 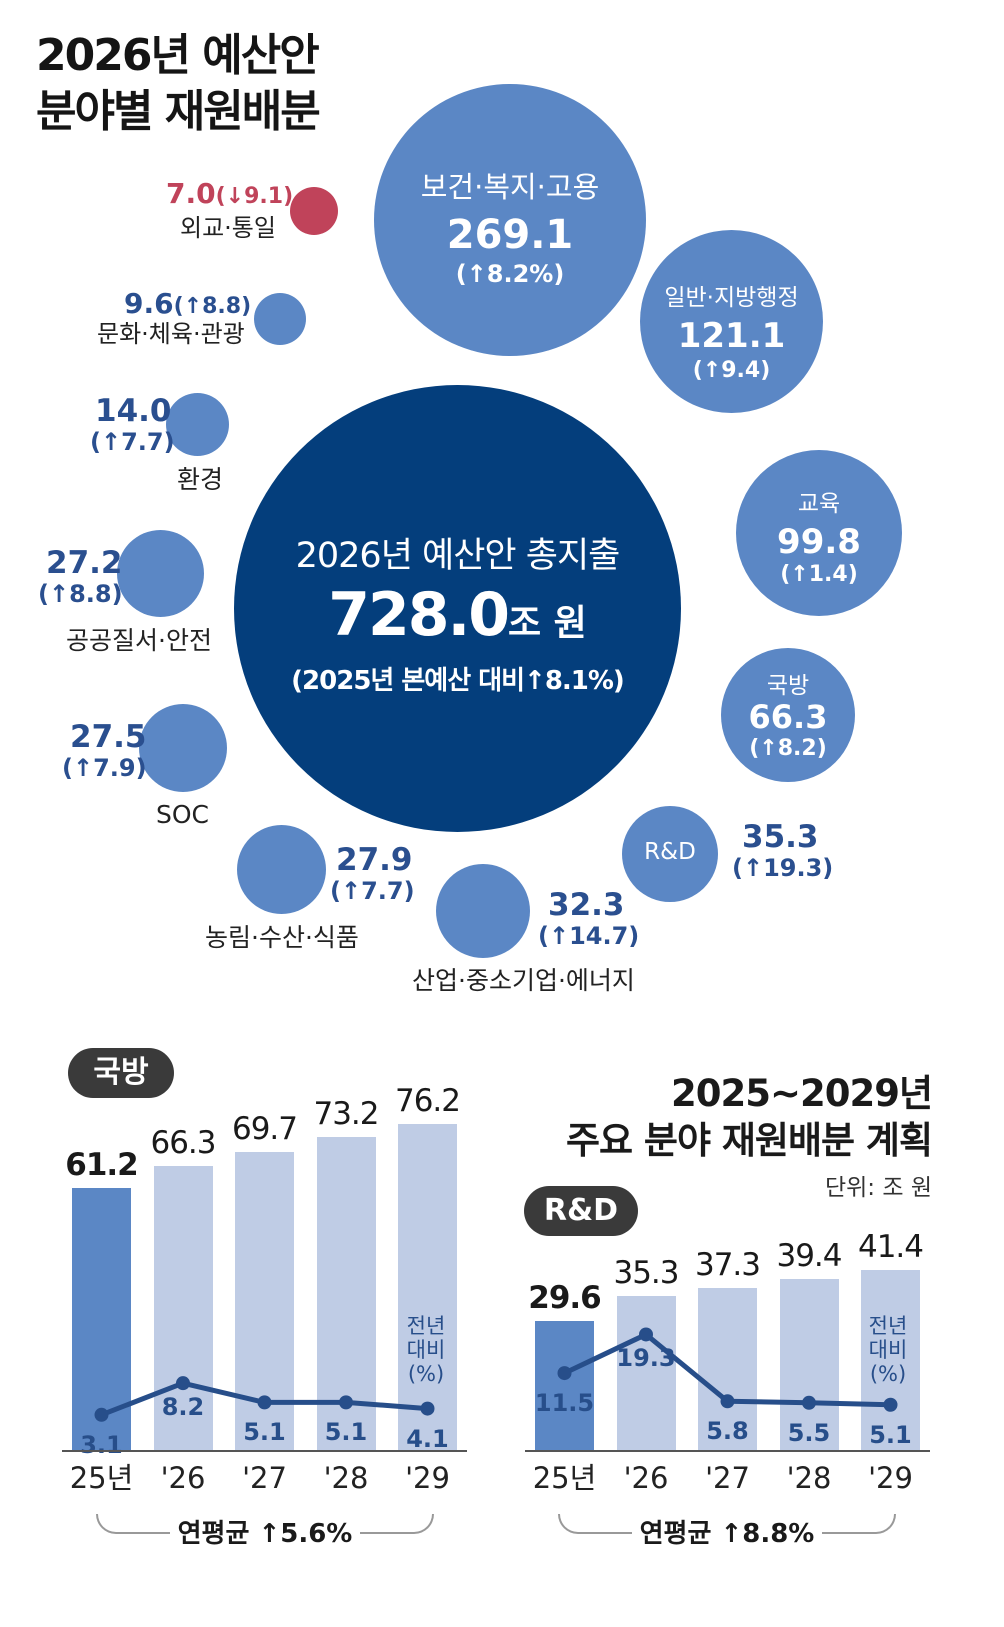 What do you see at coordinates (178, 55) in the screenshot?
I see `main-title-line1: 2026년 예산안` at bounding box center [178, 55].